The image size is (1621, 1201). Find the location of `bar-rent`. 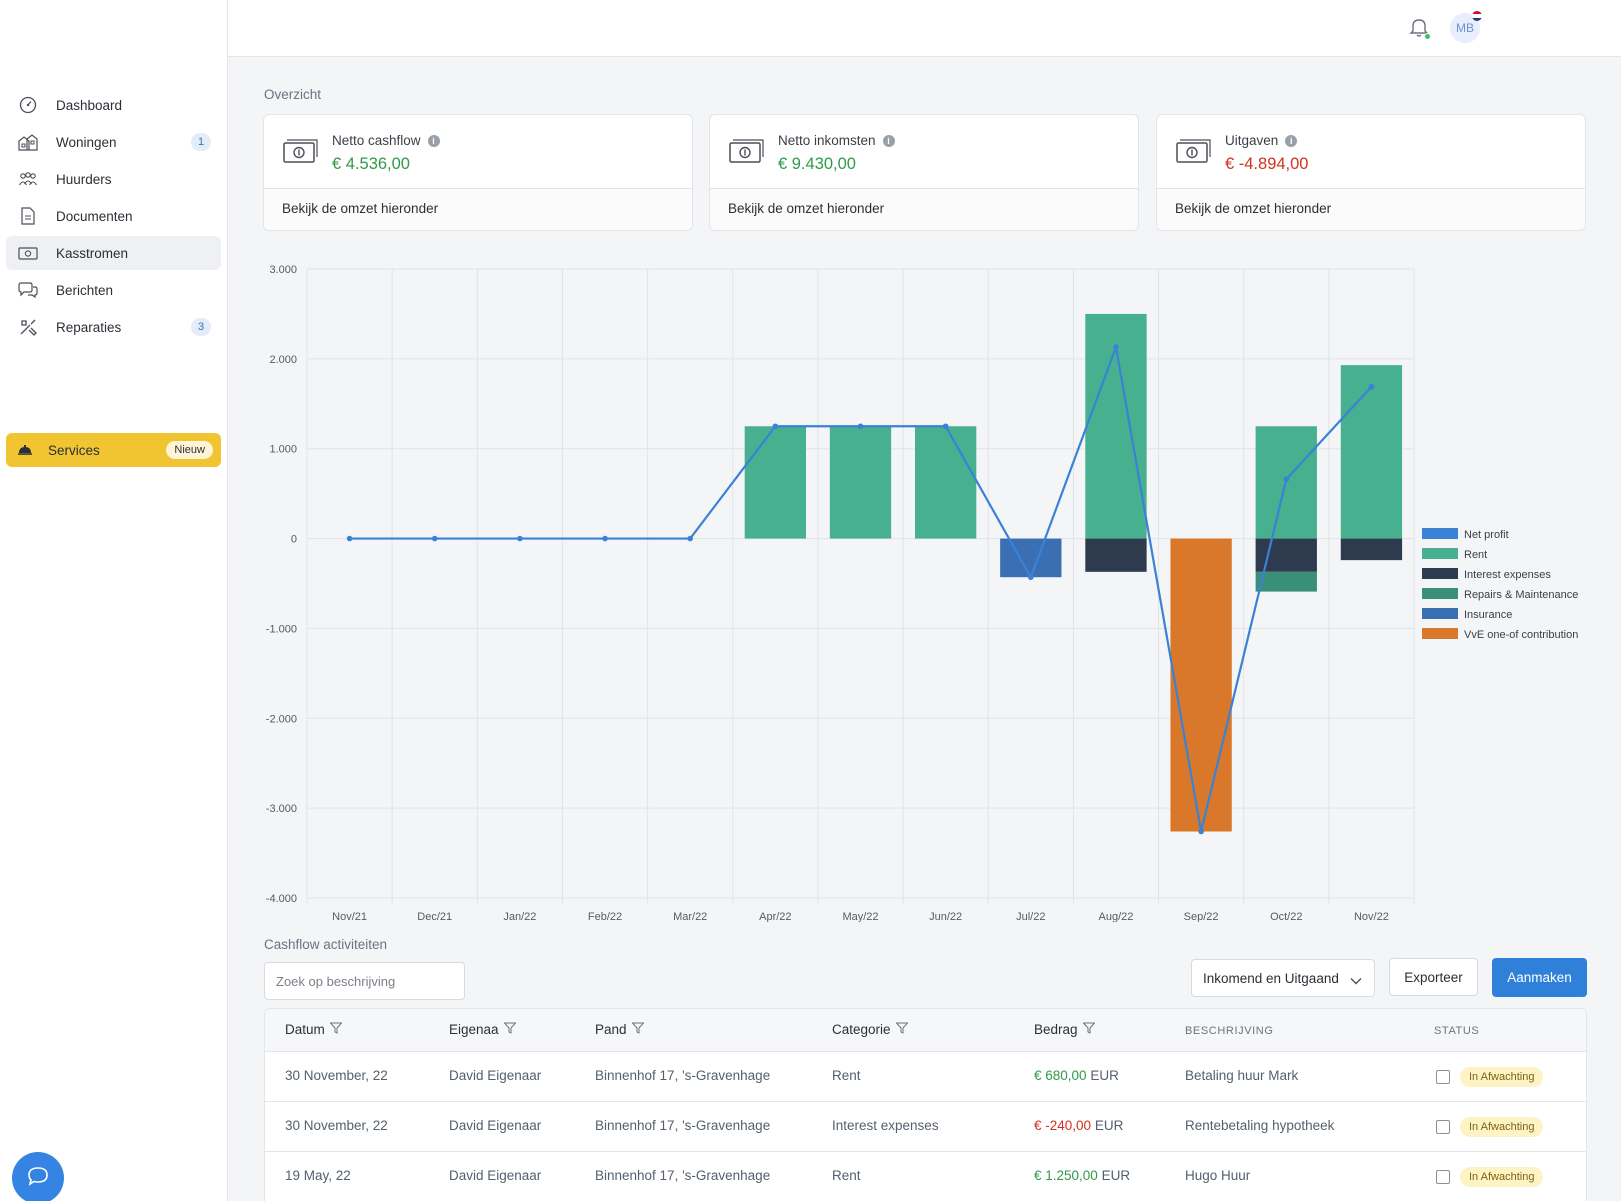

bar-rent is located at coordinates (860, 482).